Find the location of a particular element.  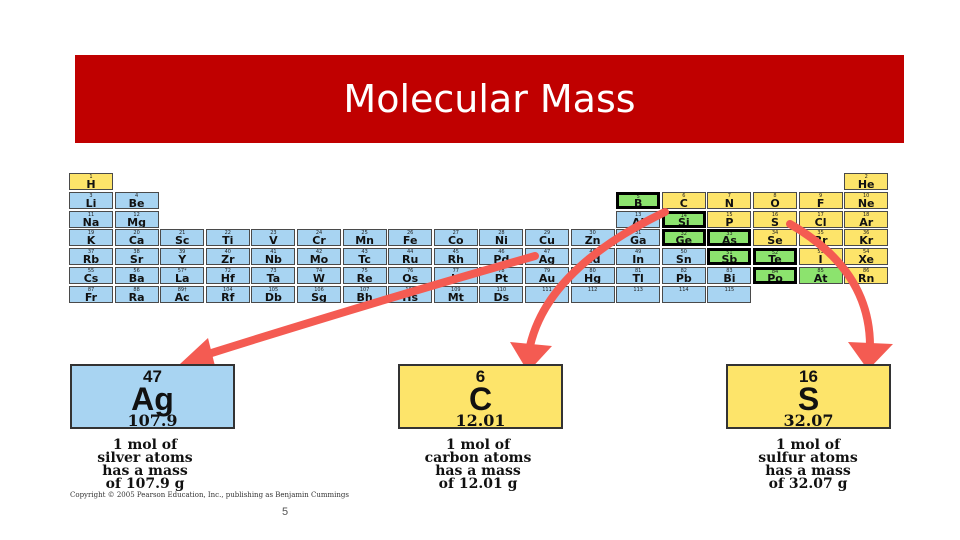

element-cell-os: 76 Os is located at coordinates (410, 275).